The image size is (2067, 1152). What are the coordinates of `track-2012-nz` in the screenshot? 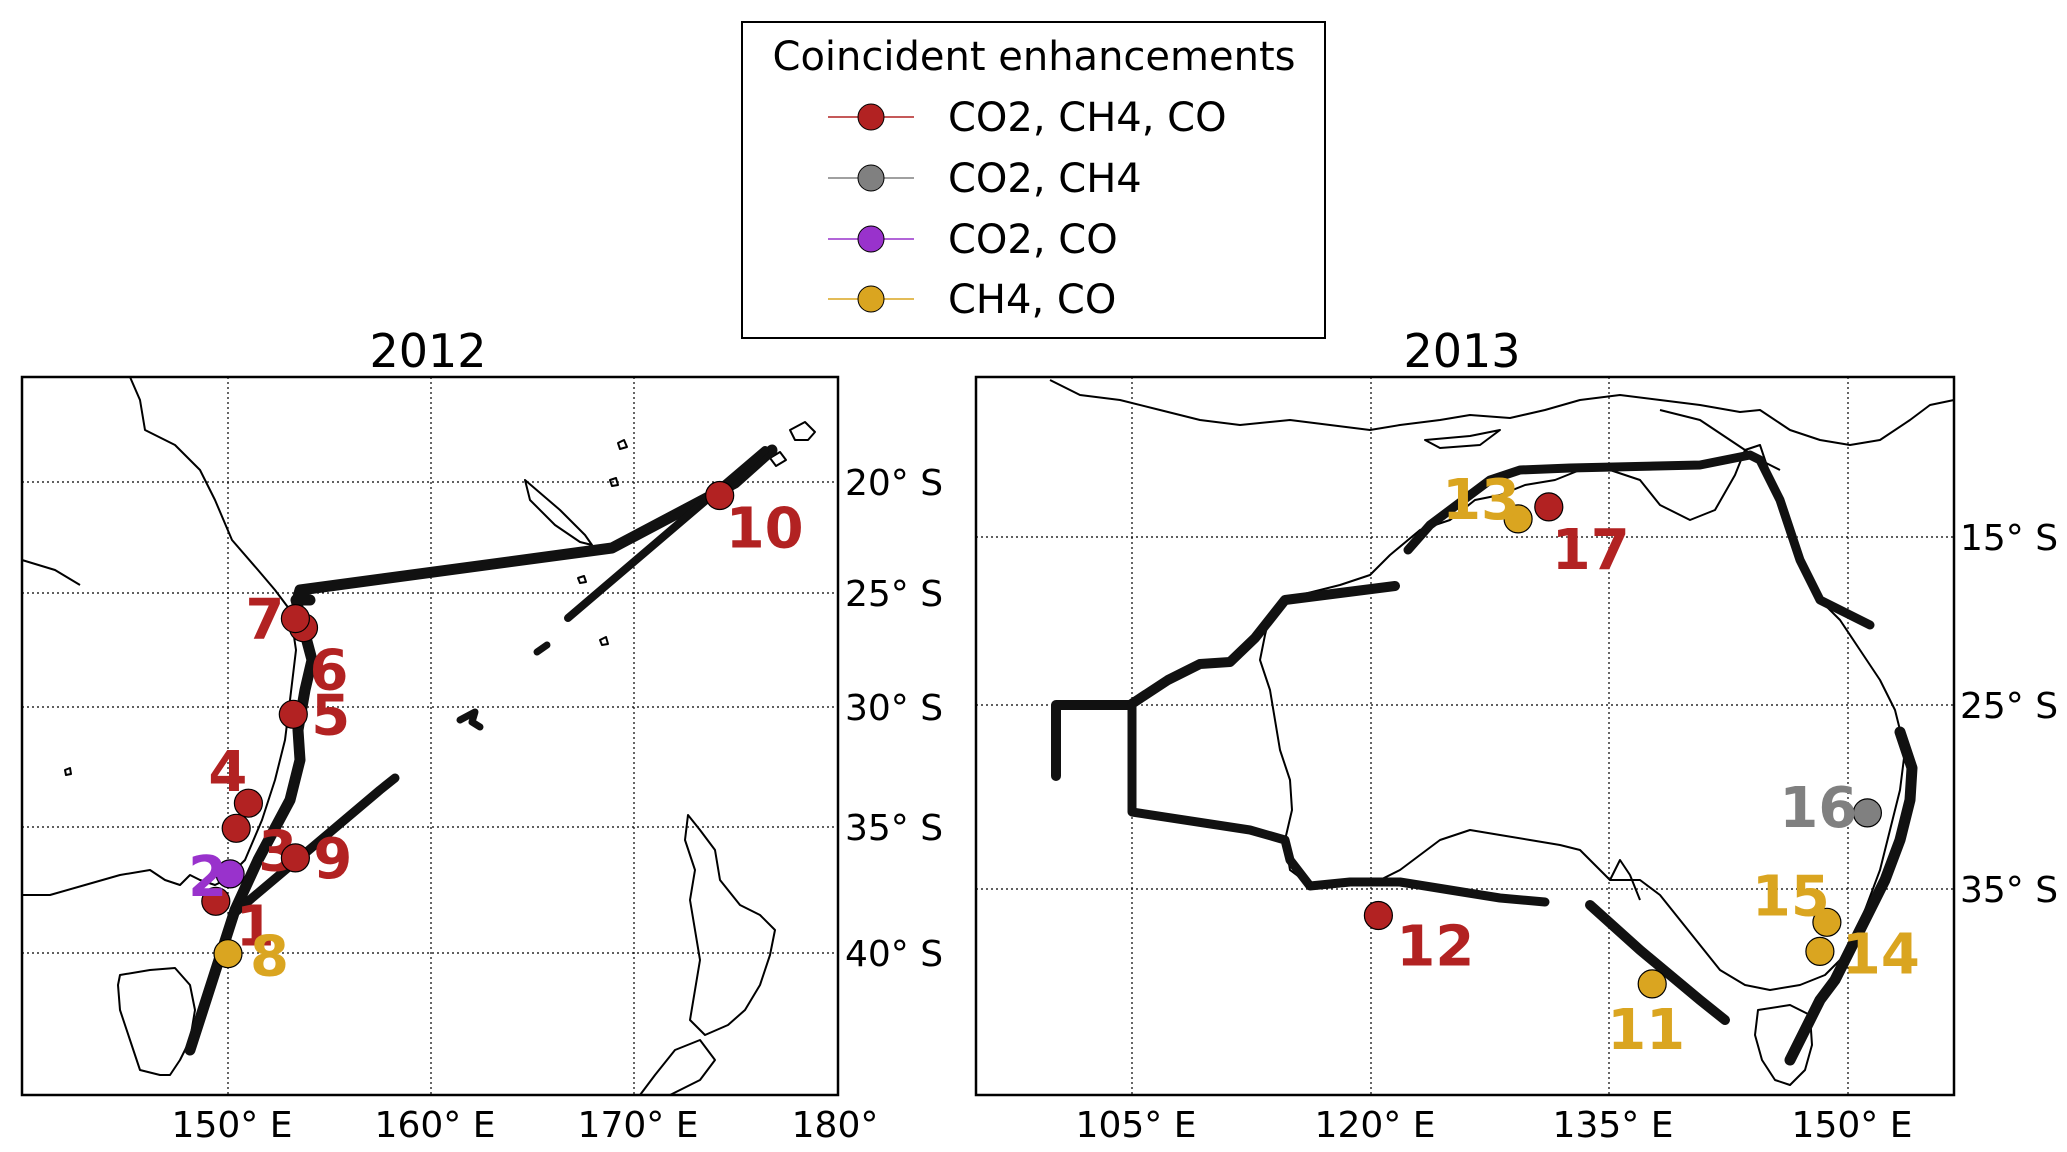 It's located at (666, 534).